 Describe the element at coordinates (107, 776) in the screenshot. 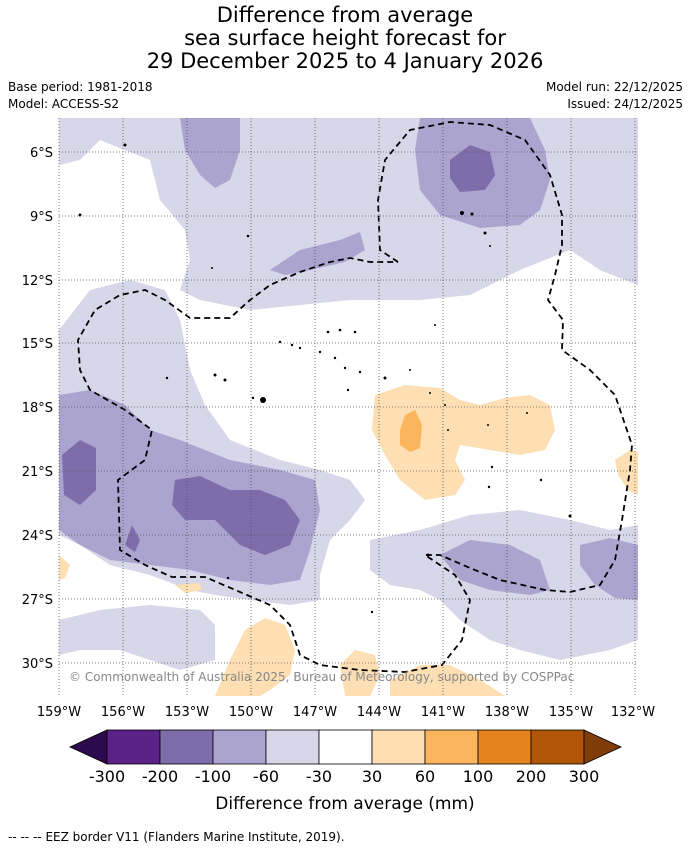

I see `colorbar-tick-label: -300` at that location.